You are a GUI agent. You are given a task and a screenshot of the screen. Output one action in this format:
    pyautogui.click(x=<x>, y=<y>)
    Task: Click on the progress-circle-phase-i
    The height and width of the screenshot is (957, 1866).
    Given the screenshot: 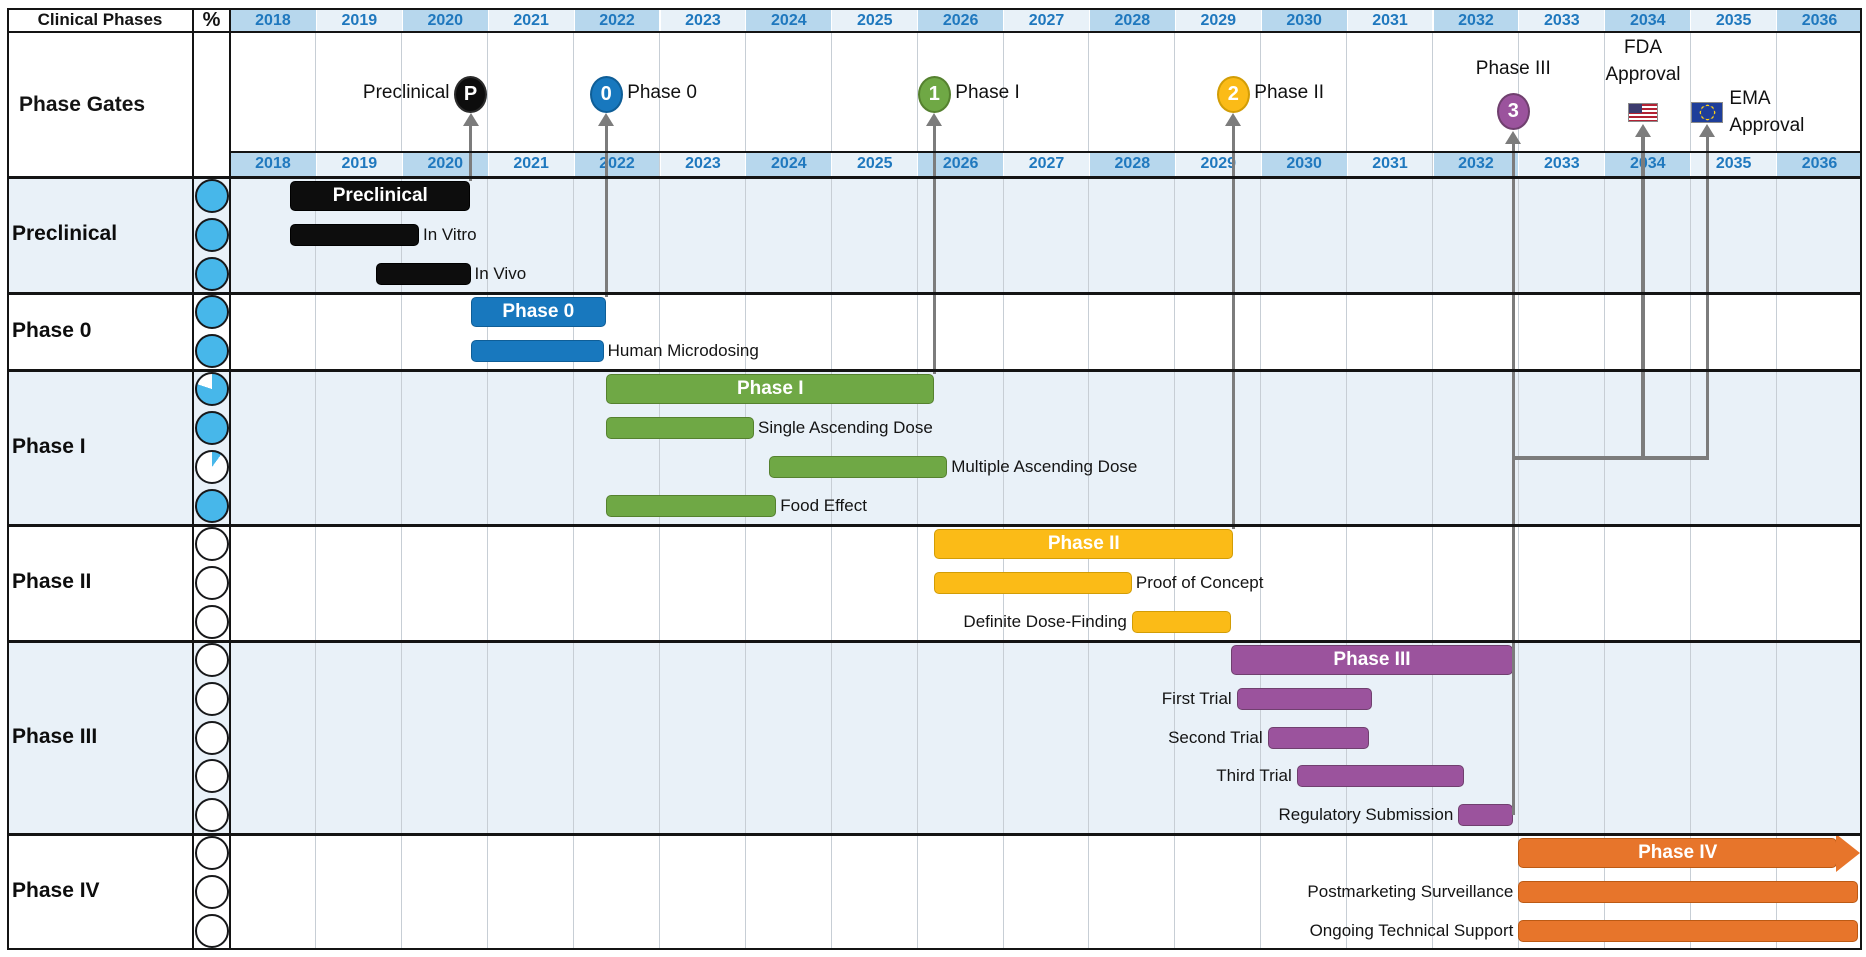 What is the action you would take?
    pyautogui.click(x=211, y=389)
    